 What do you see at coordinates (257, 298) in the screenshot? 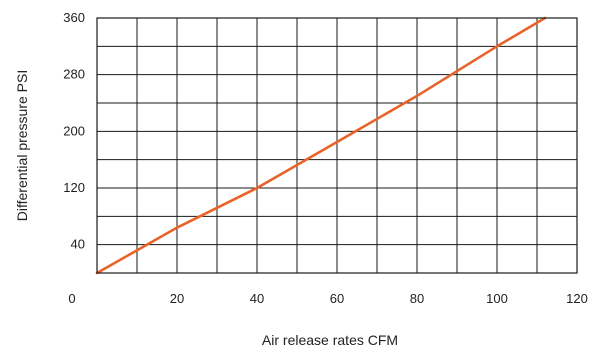
I see `x-tick-label: 40` at bounding box center [257, 298].